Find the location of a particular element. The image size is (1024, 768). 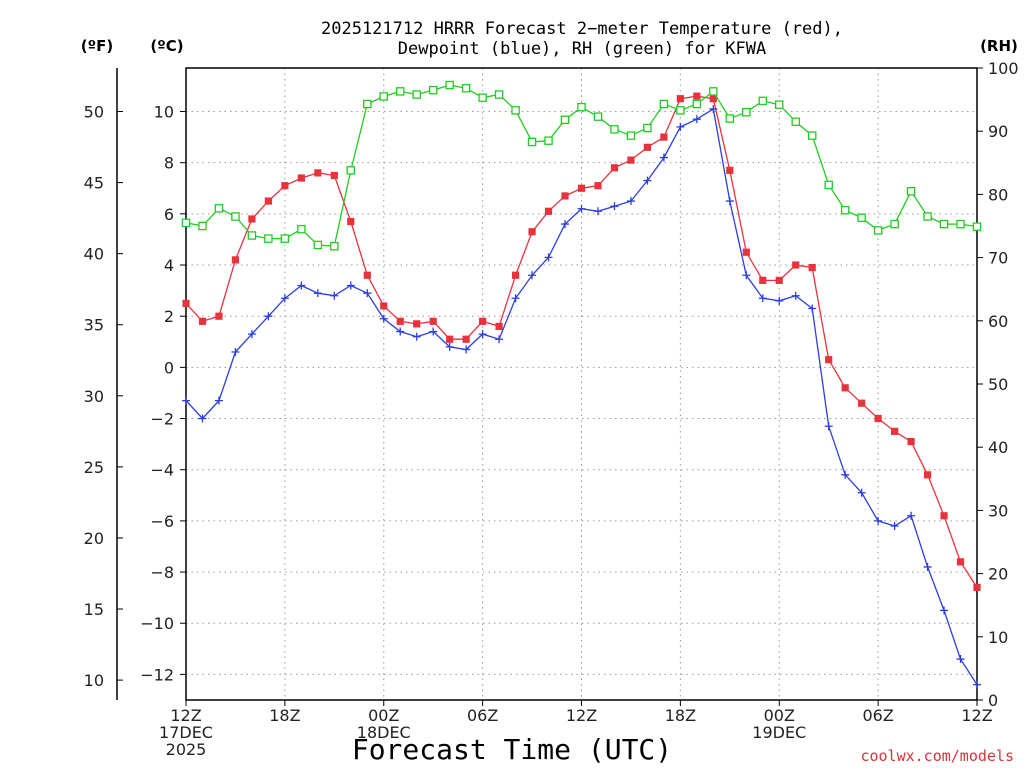

fahrenheit-tick-label: 35 is located at coordinates (94, 325).